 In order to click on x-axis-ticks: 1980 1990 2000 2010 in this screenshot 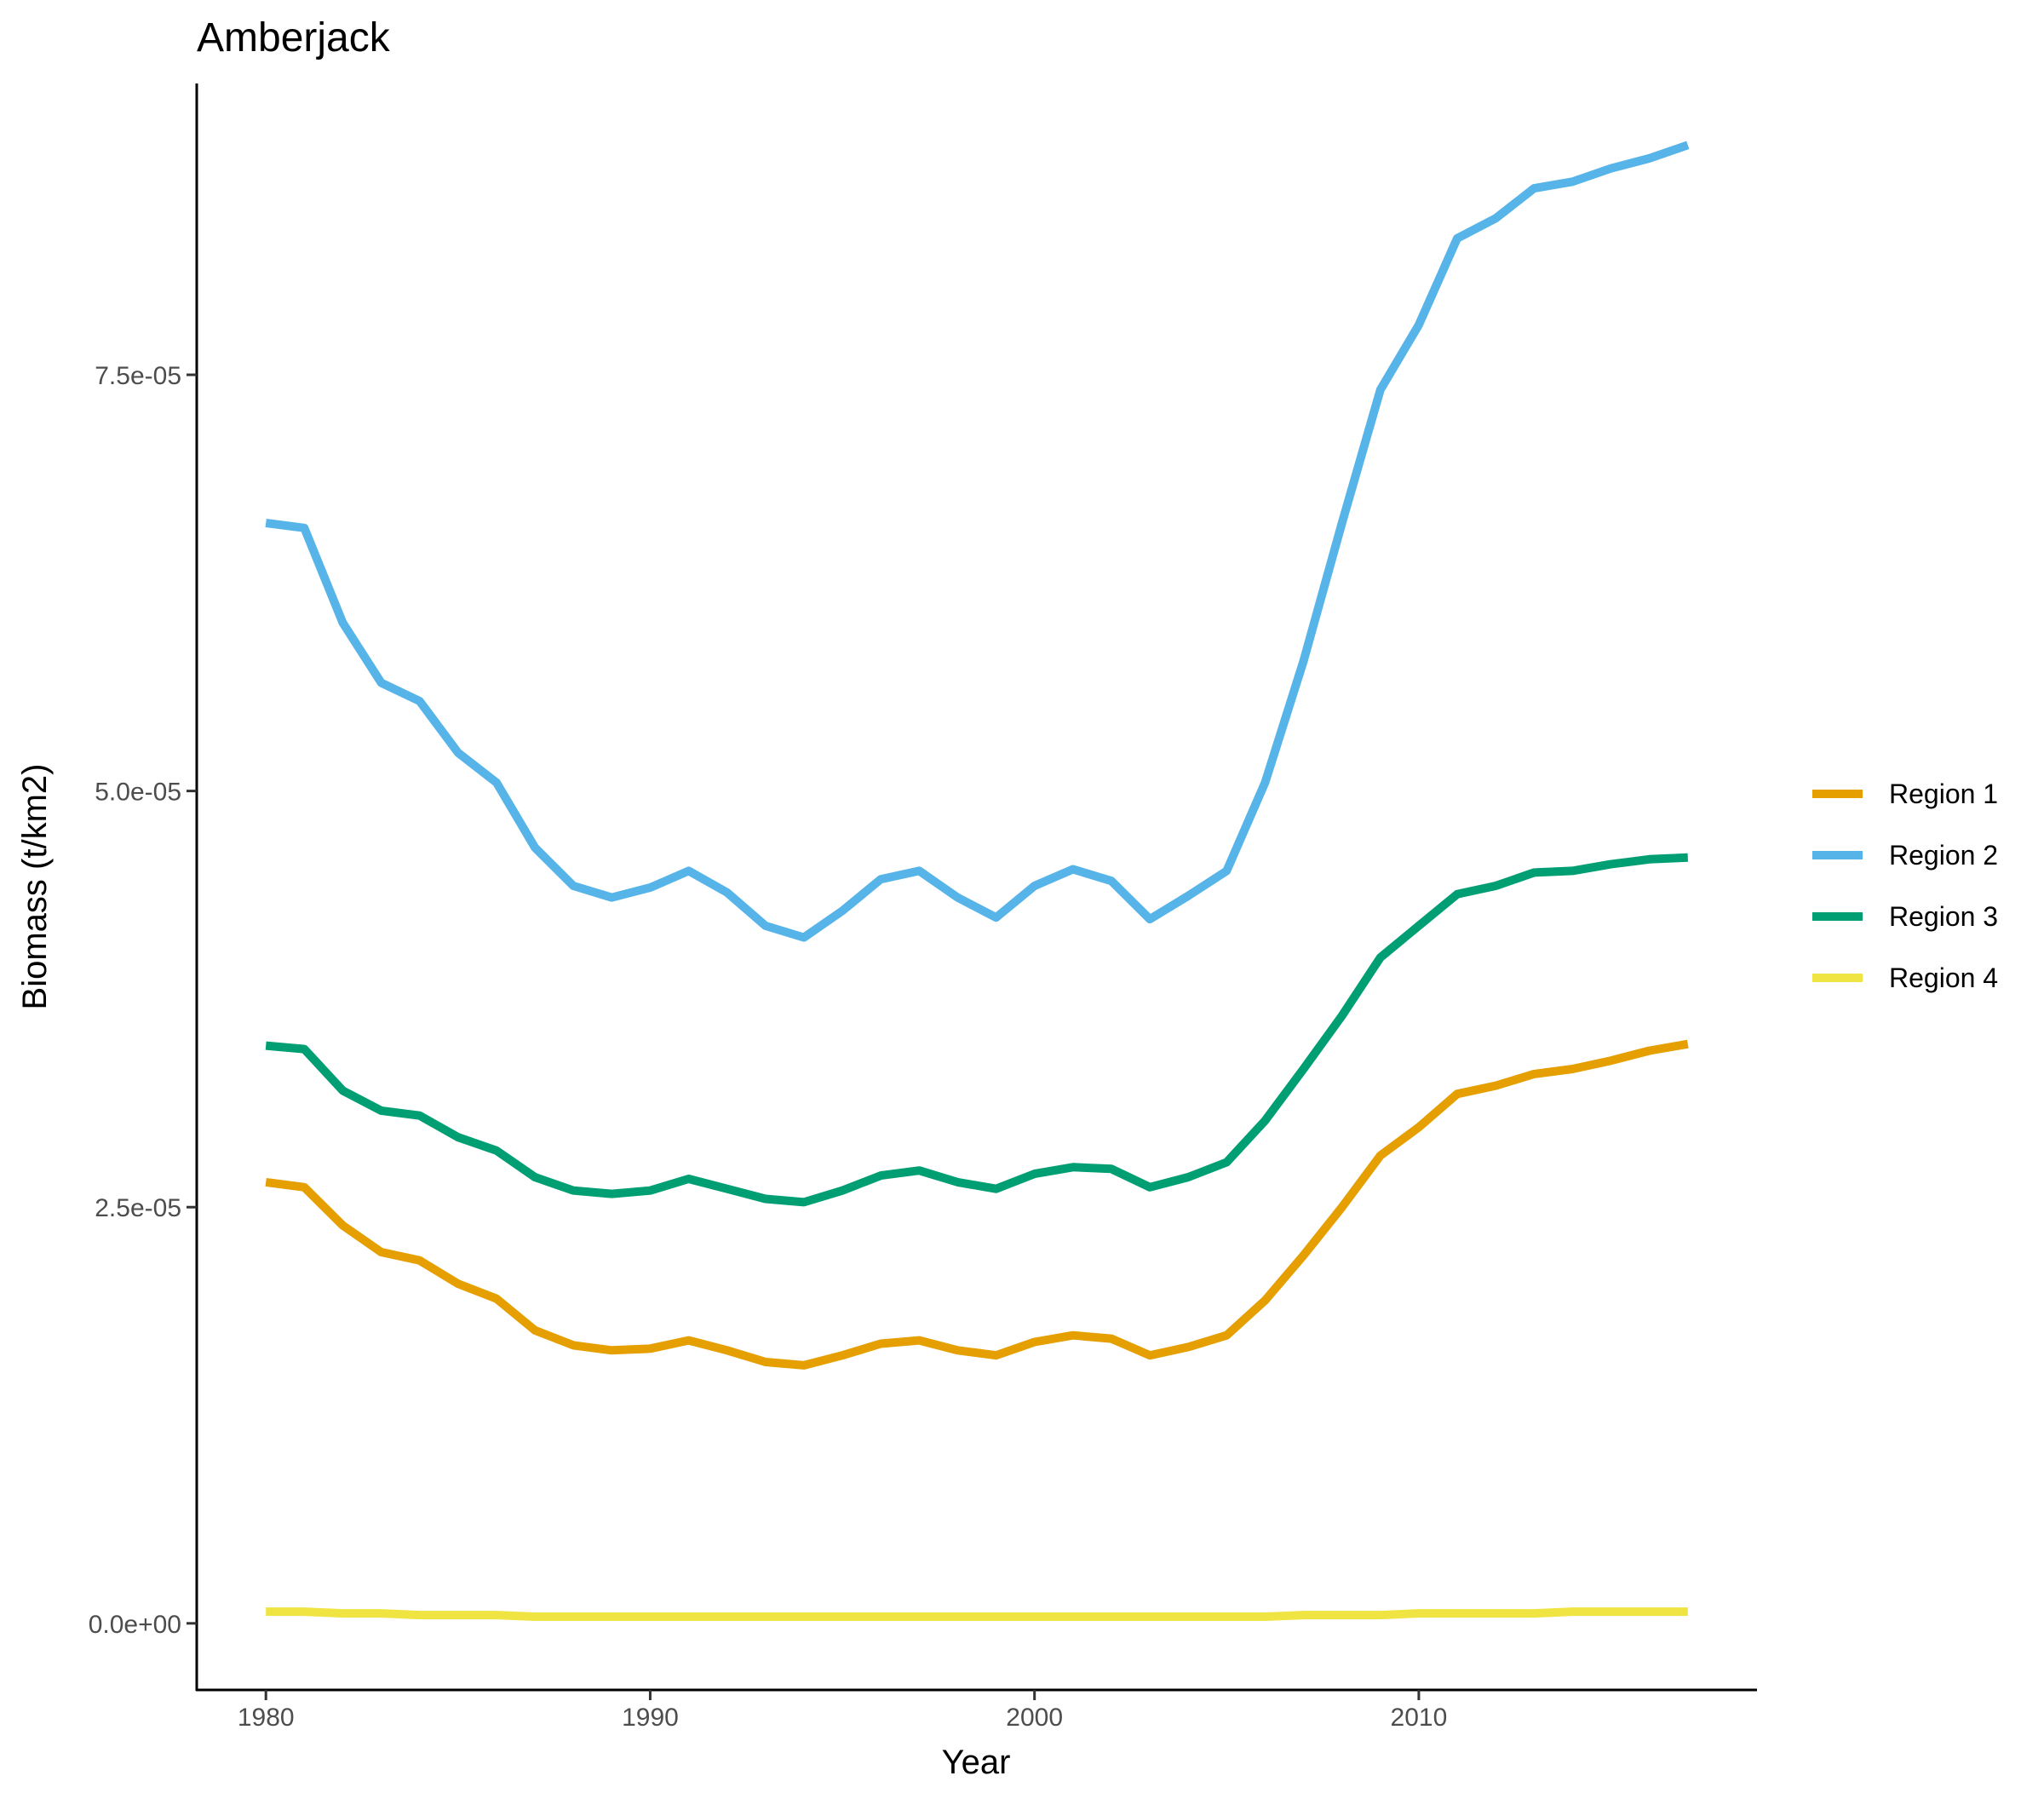, I will do `click(842, 1711)`.